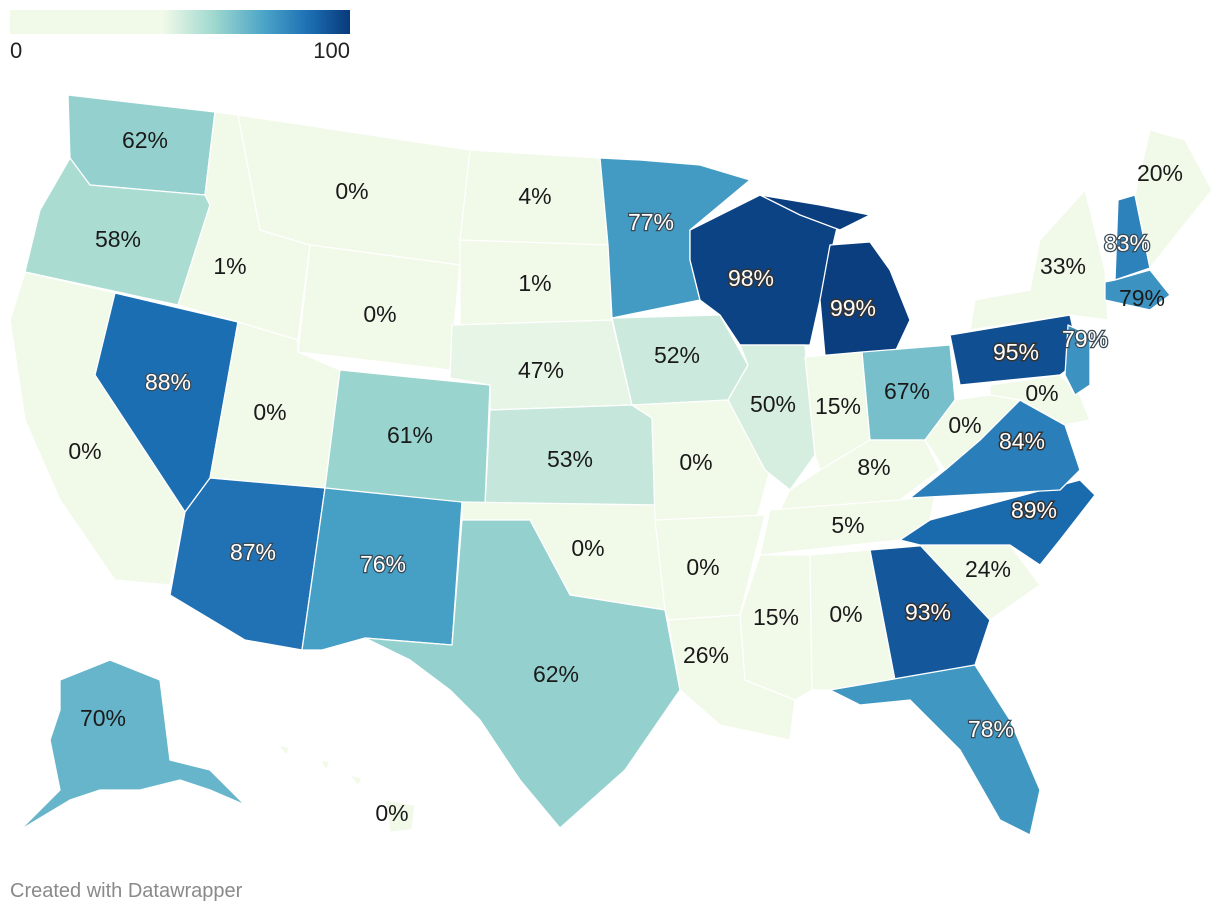 Image resolution: width=1220 pixels, height=916 pixels. What do you see at coordinates (391, 813) in the screenshot?
I see `label-hi: 0%` at bounding box center [391, 813].